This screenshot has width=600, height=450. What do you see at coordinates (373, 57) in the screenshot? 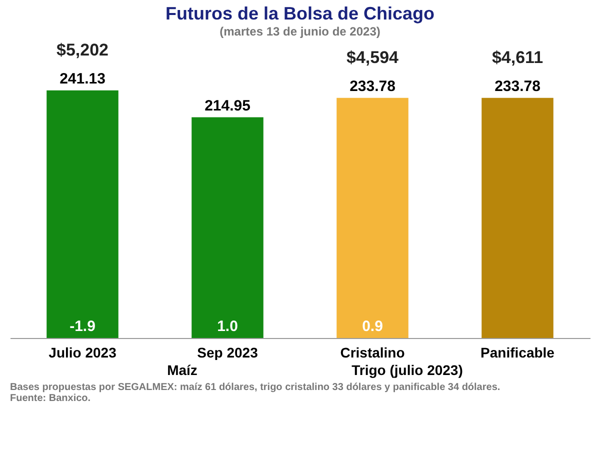
I see `annotation: $4,594` at bounding box center [373, 57].